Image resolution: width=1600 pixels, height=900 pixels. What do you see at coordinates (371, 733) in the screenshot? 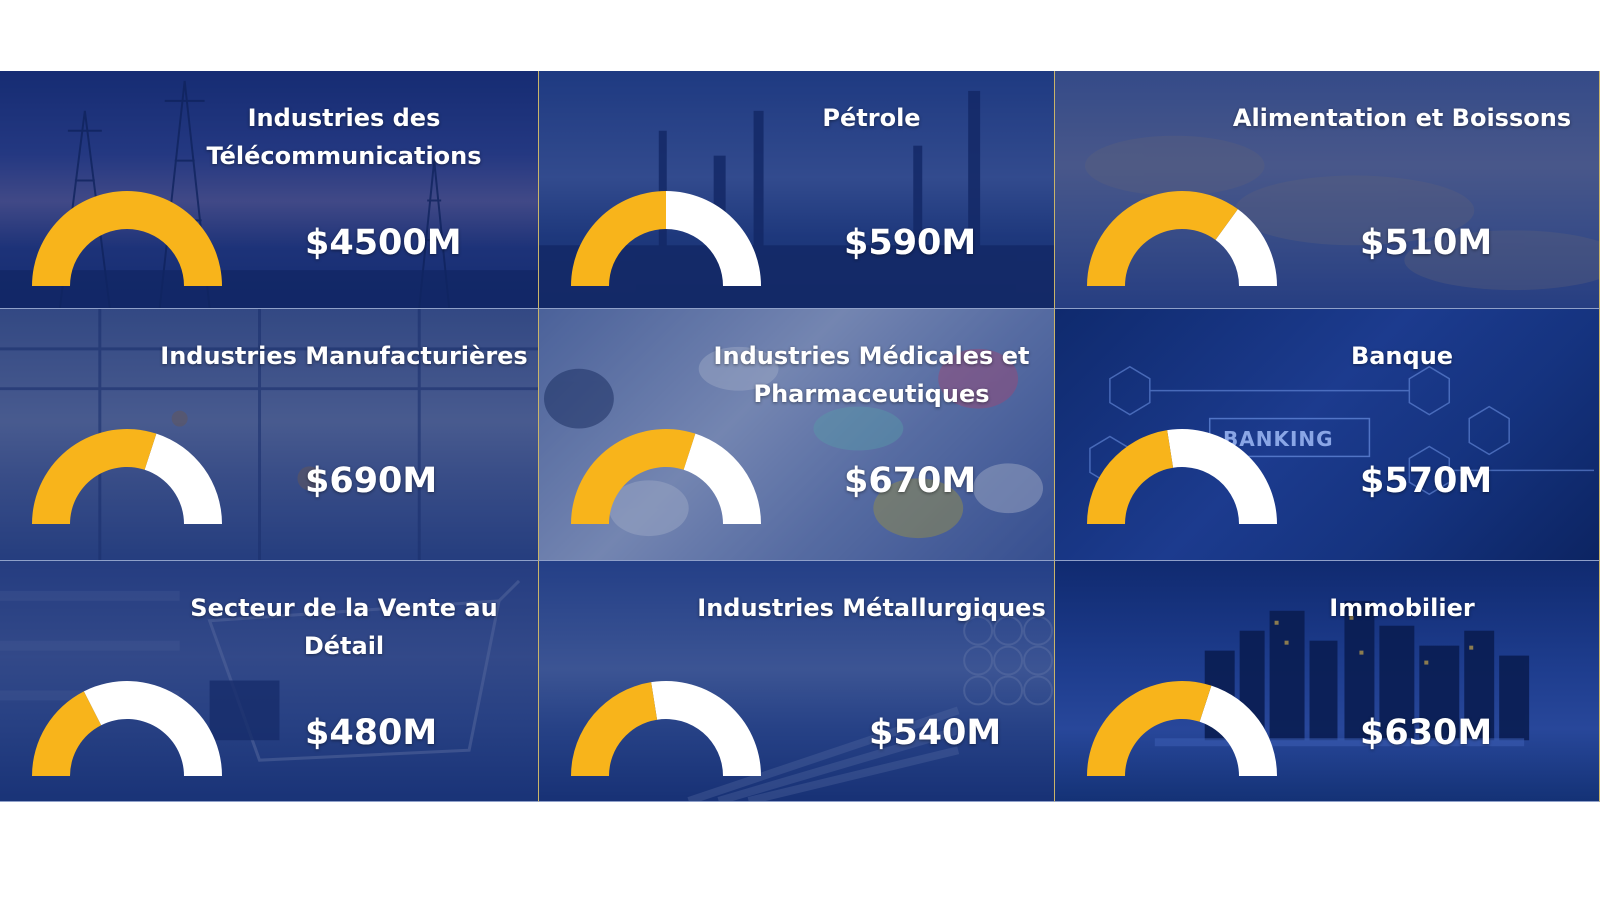
I see `tile-value: $480M` at bounding box center [371, 733].